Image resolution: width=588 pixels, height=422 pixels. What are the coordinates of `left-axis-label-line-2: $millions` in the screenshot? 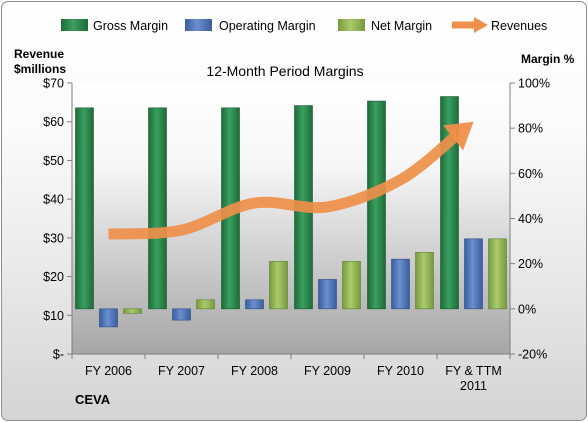 It's located at (40, 69).